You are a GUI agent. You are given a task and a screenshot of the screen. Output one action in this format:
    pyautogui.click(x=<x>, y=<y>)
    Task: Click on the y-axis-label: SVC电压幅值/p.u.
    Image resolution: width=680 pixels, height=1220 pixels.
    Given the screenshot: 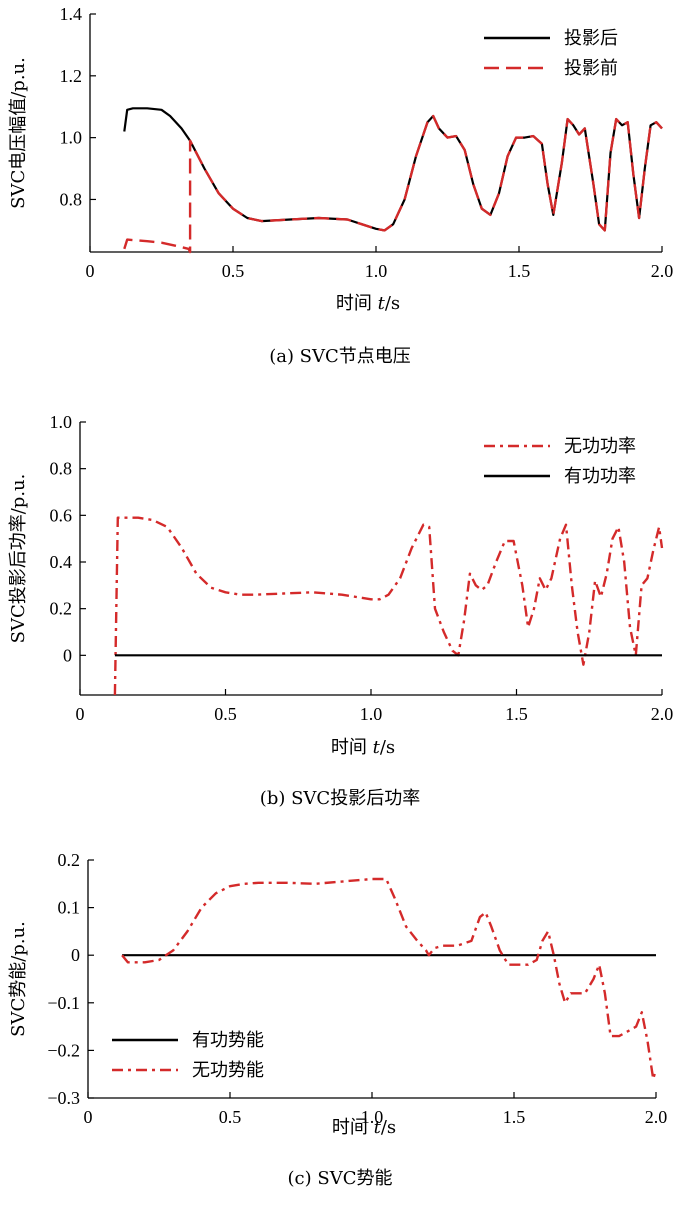 What is the action you would take?
    pyautogui.click(x=18, y=133)
    